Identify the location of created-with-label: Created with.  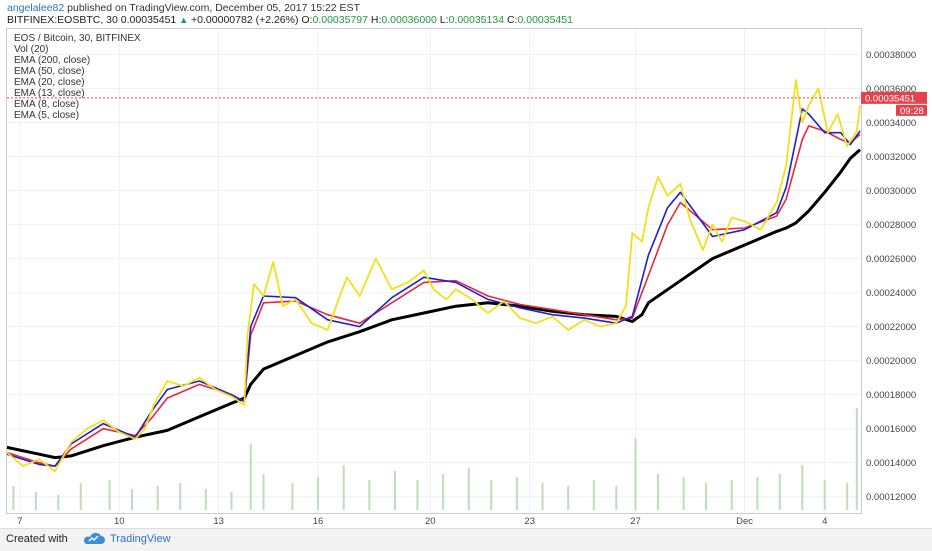
(37, 539).